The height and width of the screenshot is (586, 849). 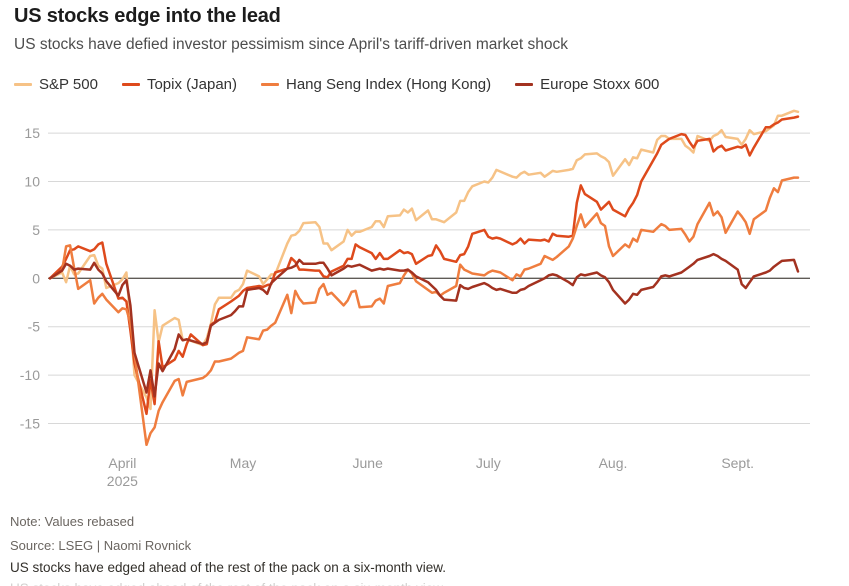 What do you see at coordinates (488, 463) in the screenshot?
I see `x-axis-label-July: July` at bounding box center [488, 463].